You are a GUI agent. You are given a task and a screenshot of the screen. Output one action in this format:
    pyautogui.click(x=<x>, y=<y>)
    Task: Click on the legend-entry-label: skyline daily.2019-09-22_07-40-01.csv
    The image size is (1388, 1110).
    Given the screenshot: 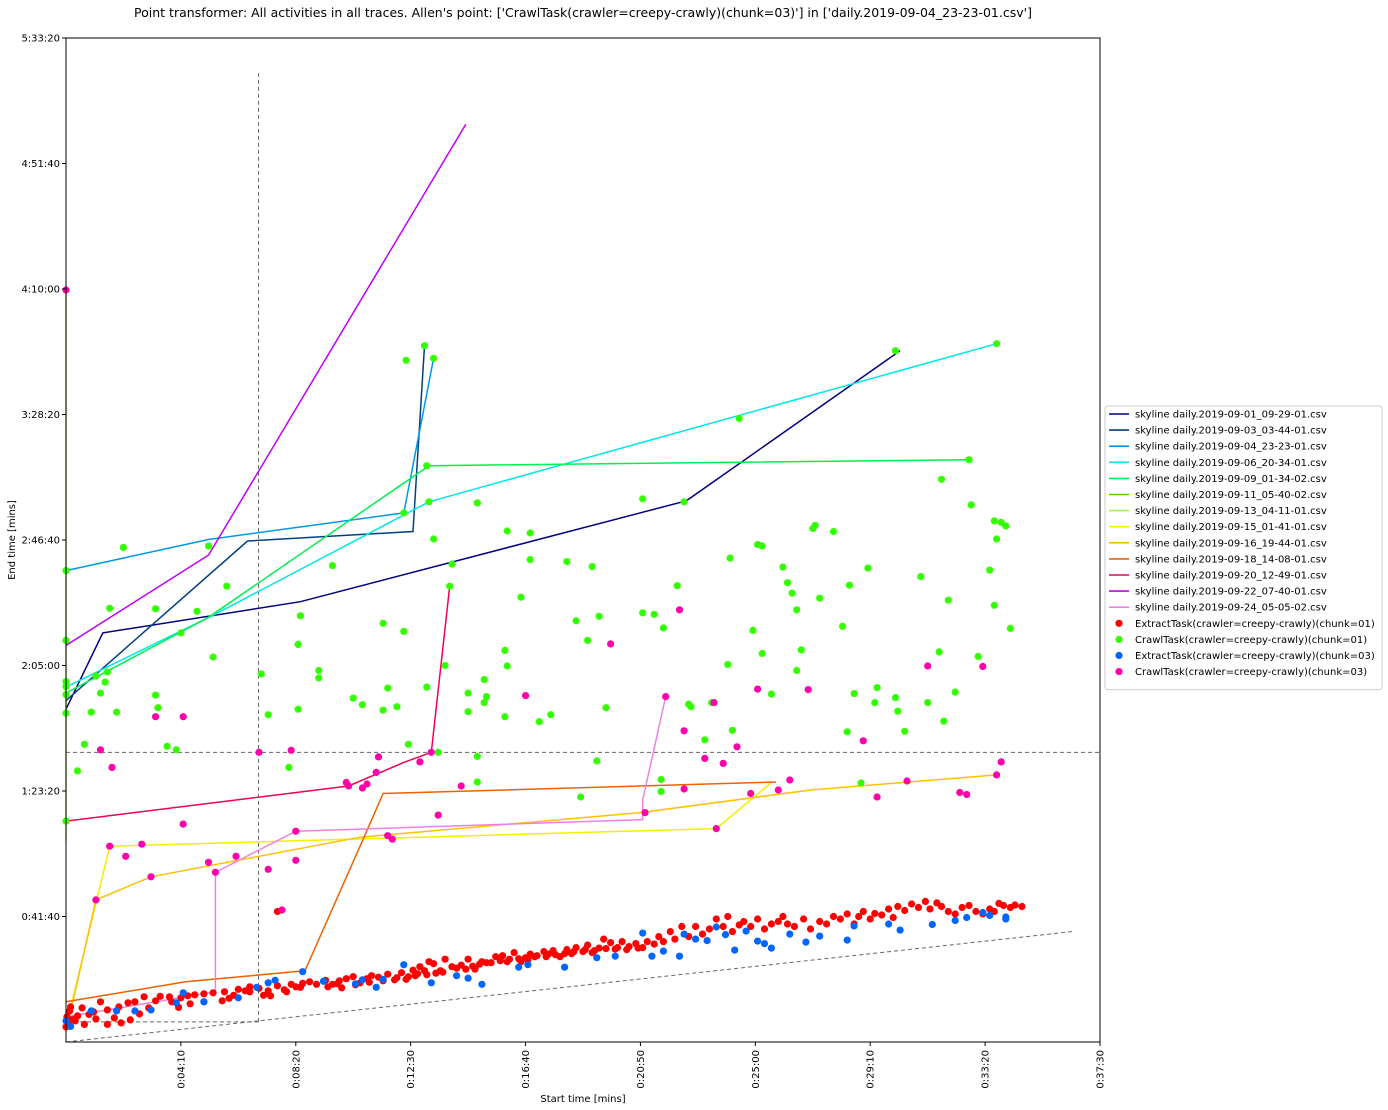 What is the action you would take?
    pyautogui.click(x=1231, y=592)
    